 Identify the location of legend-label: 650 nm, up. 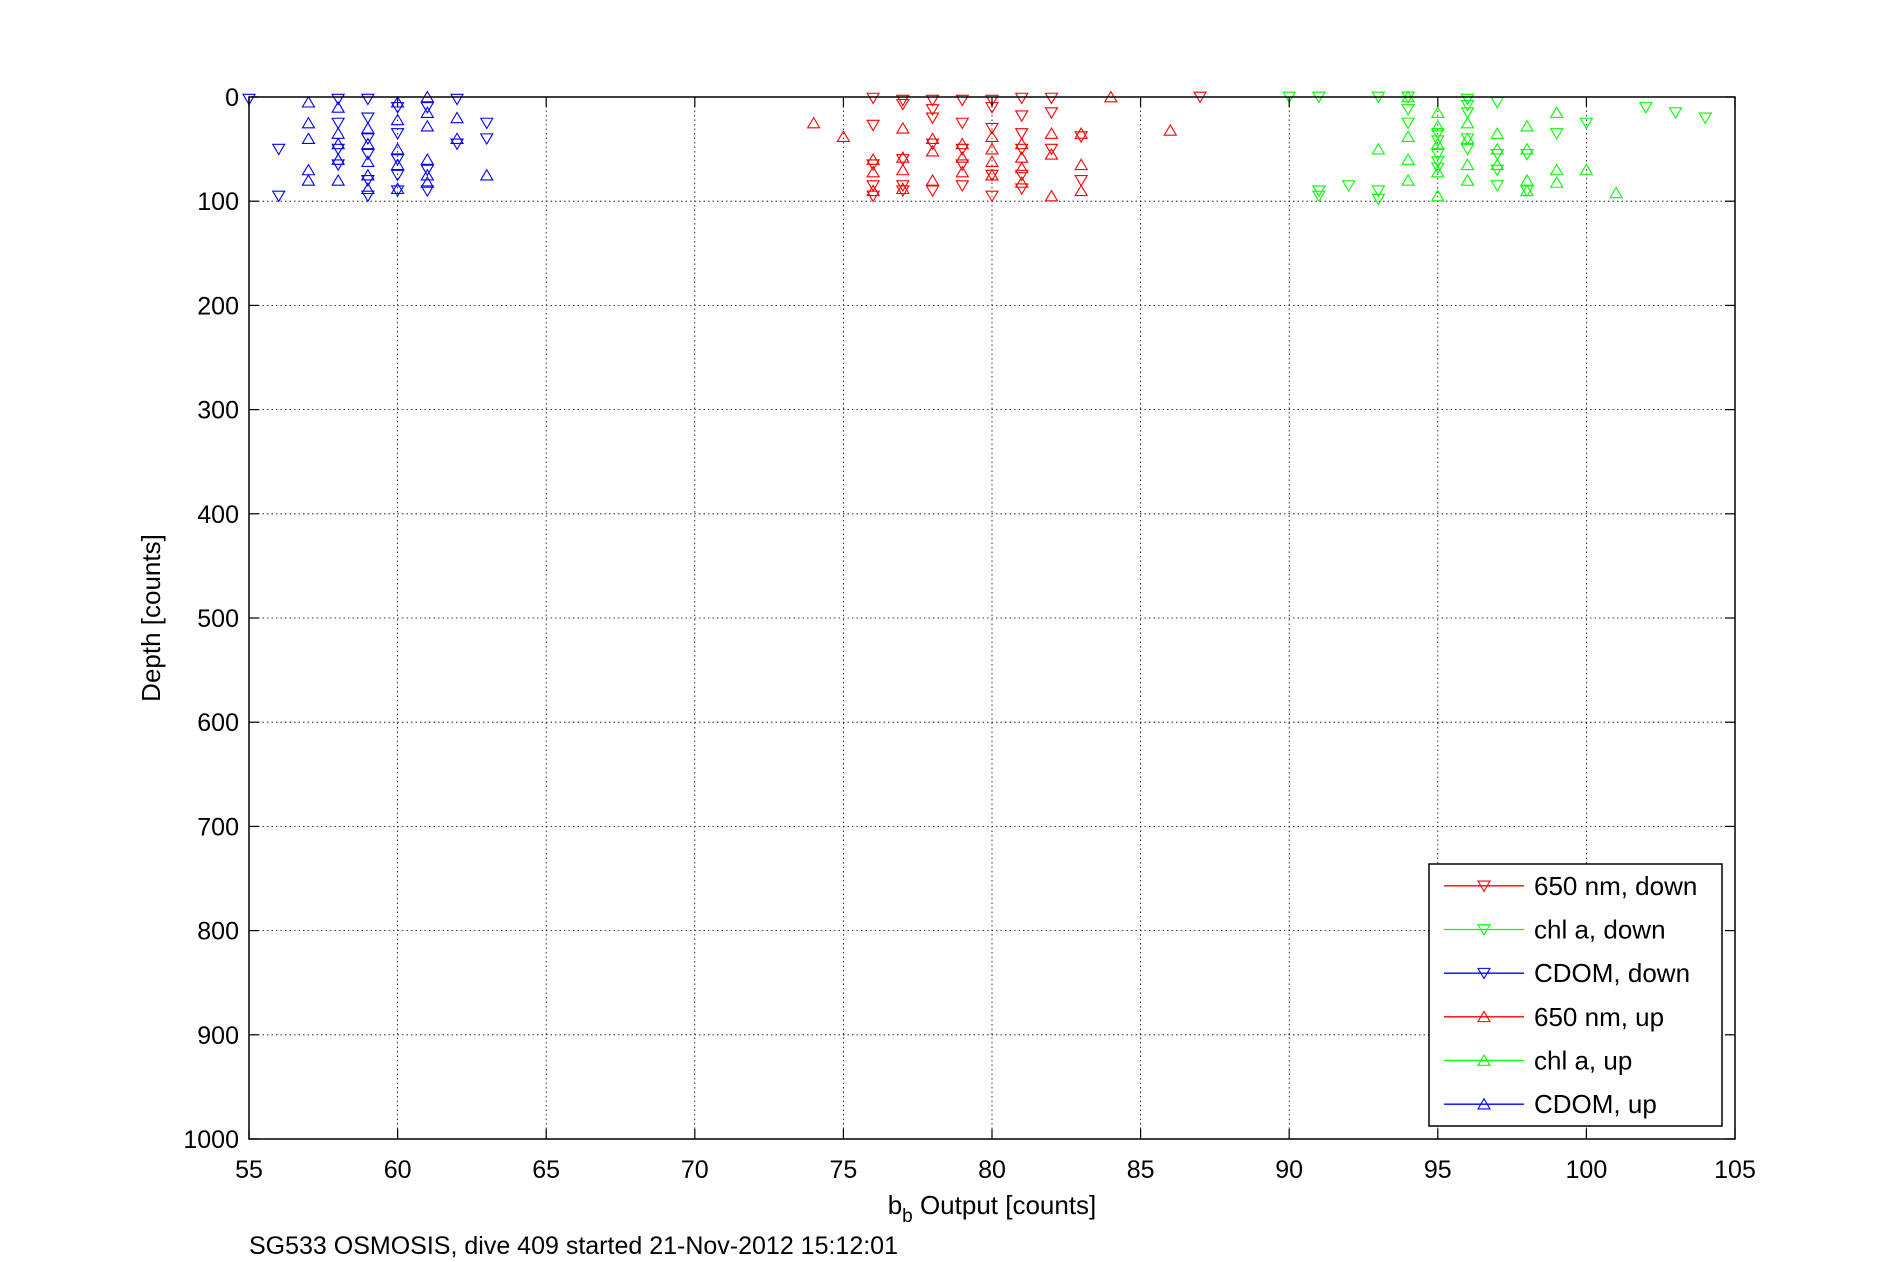
(1599, 1017).